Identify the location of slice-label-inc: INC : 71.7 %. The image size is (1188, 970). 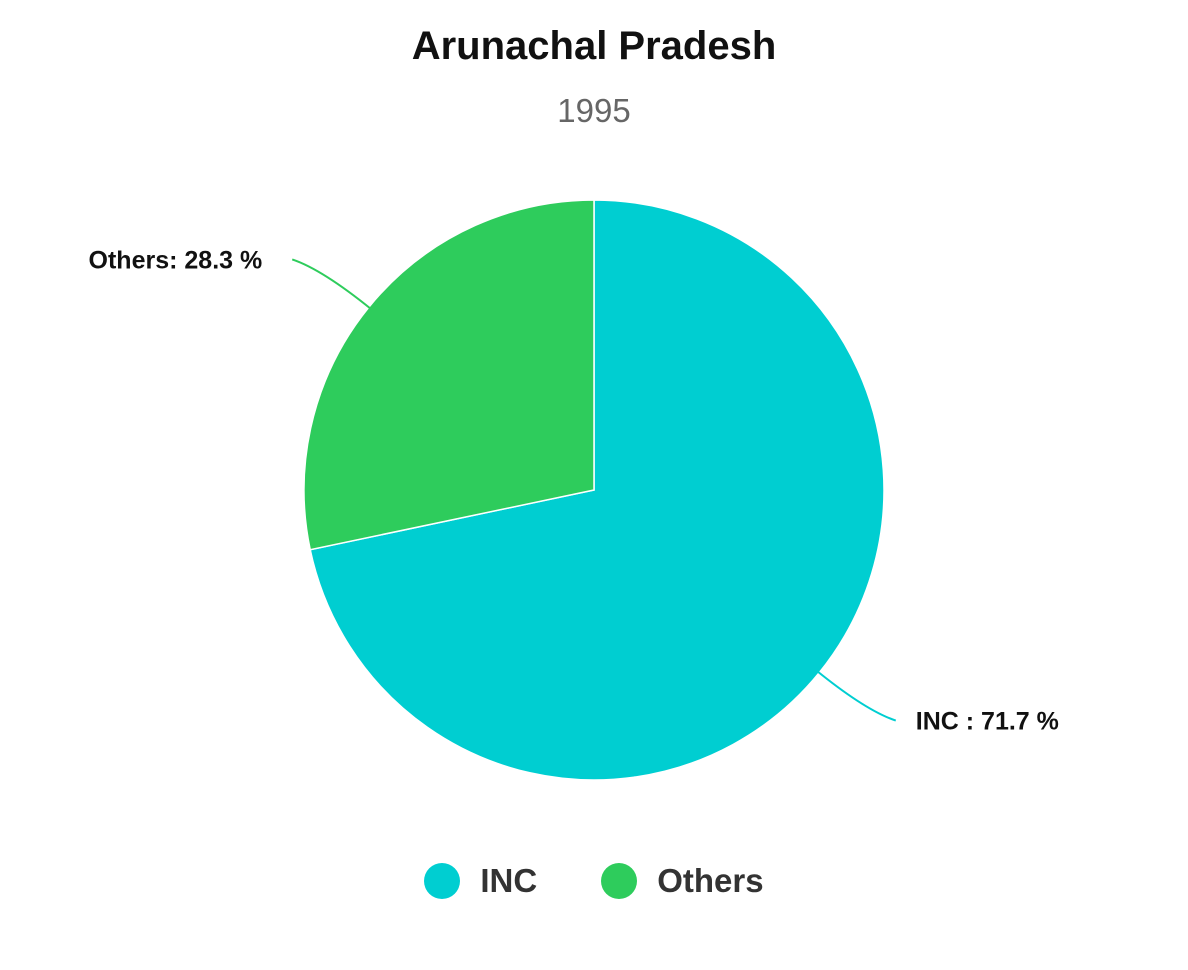
(987, 722).